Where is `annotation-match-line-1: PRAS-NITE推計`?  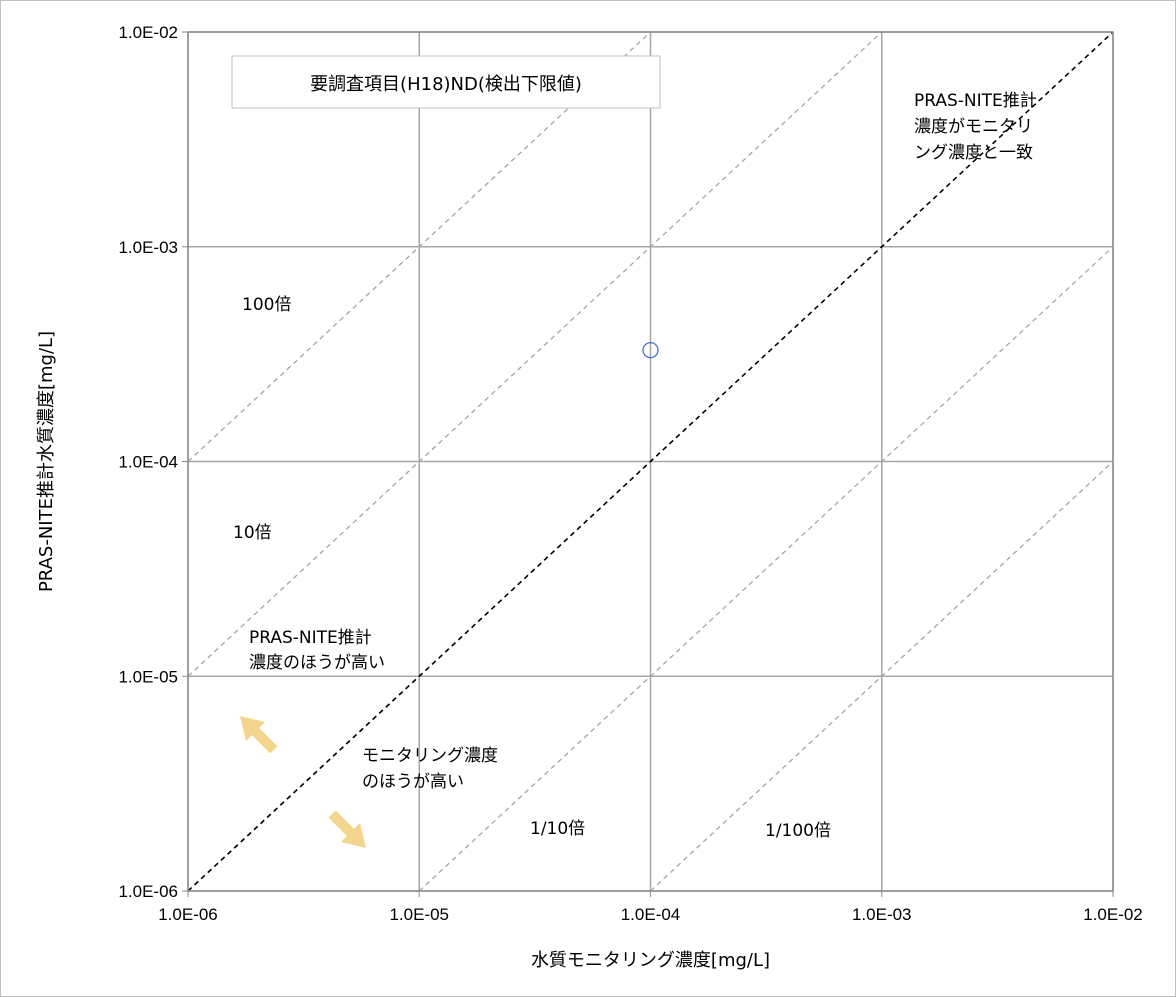
annotation-match-line-1: PRAS-NITE推計 is located at coordinates (975, 101).